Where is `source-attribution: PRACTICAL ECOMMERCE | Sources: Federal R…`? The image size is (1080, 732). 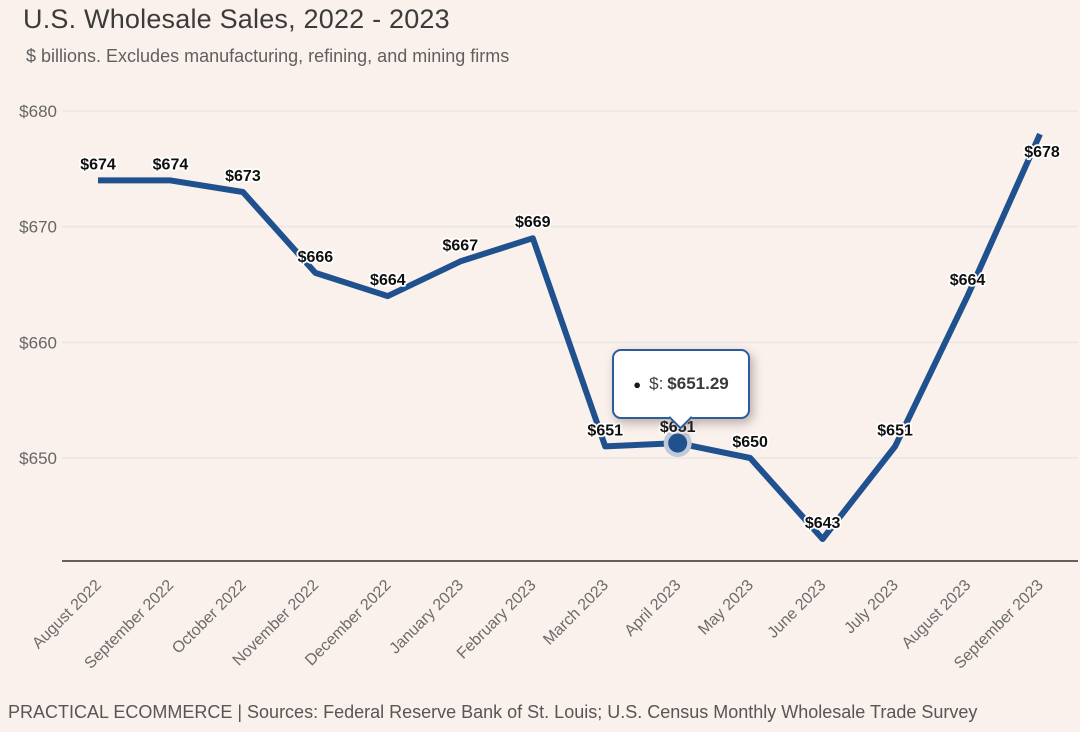 source-attribution: PRACTICAL ECOMMERCE | Sources: Federal R… is located at coordinates (493, 712).